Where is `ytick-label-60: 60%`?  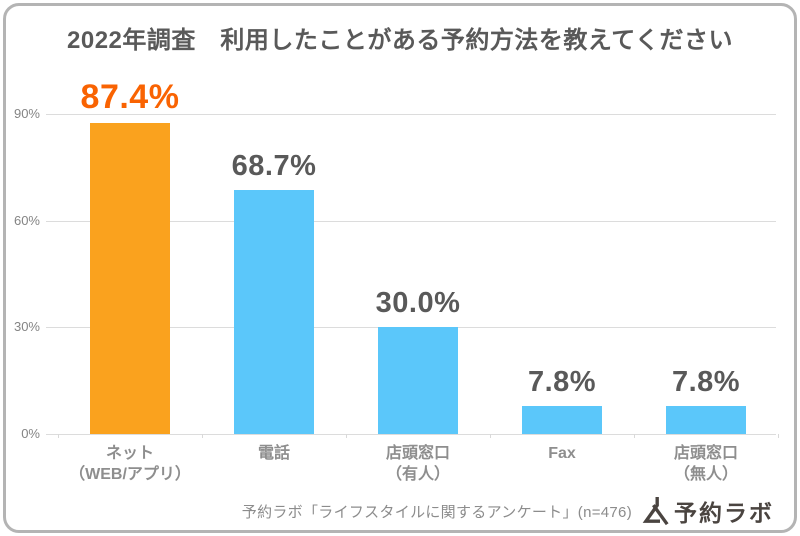 ytick-label-60: 60% is located at coordinates (26, 220).